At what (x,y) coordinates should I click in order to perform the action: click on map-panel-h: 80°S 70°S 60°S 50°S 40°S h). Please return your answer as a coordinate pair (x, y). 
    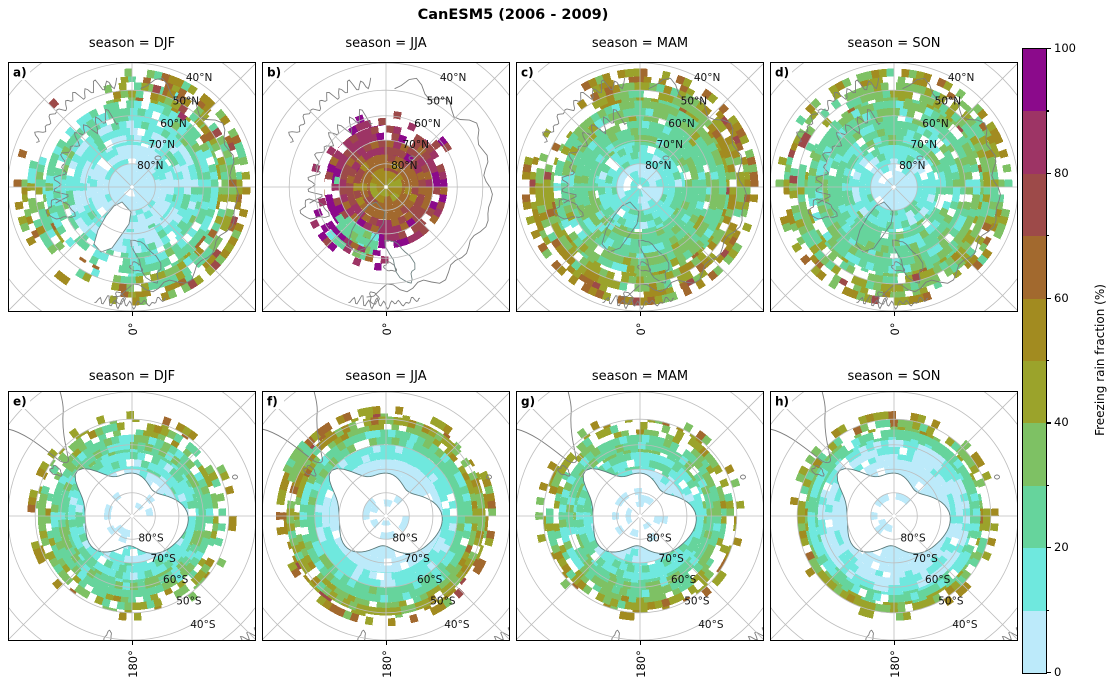
    Looking at the image, I should click on (894, 516).